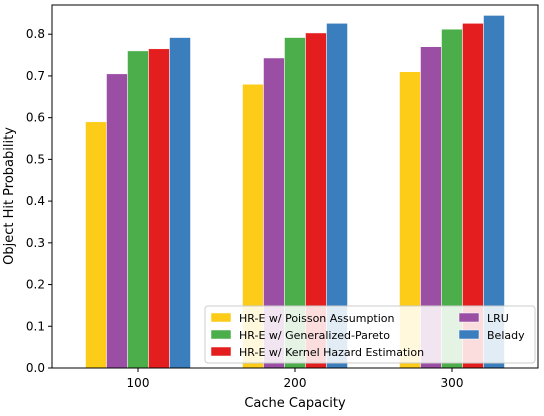  I want to click on legend-label: HR-E w/ Kernel Hazard Estimation, so click(331, 352).